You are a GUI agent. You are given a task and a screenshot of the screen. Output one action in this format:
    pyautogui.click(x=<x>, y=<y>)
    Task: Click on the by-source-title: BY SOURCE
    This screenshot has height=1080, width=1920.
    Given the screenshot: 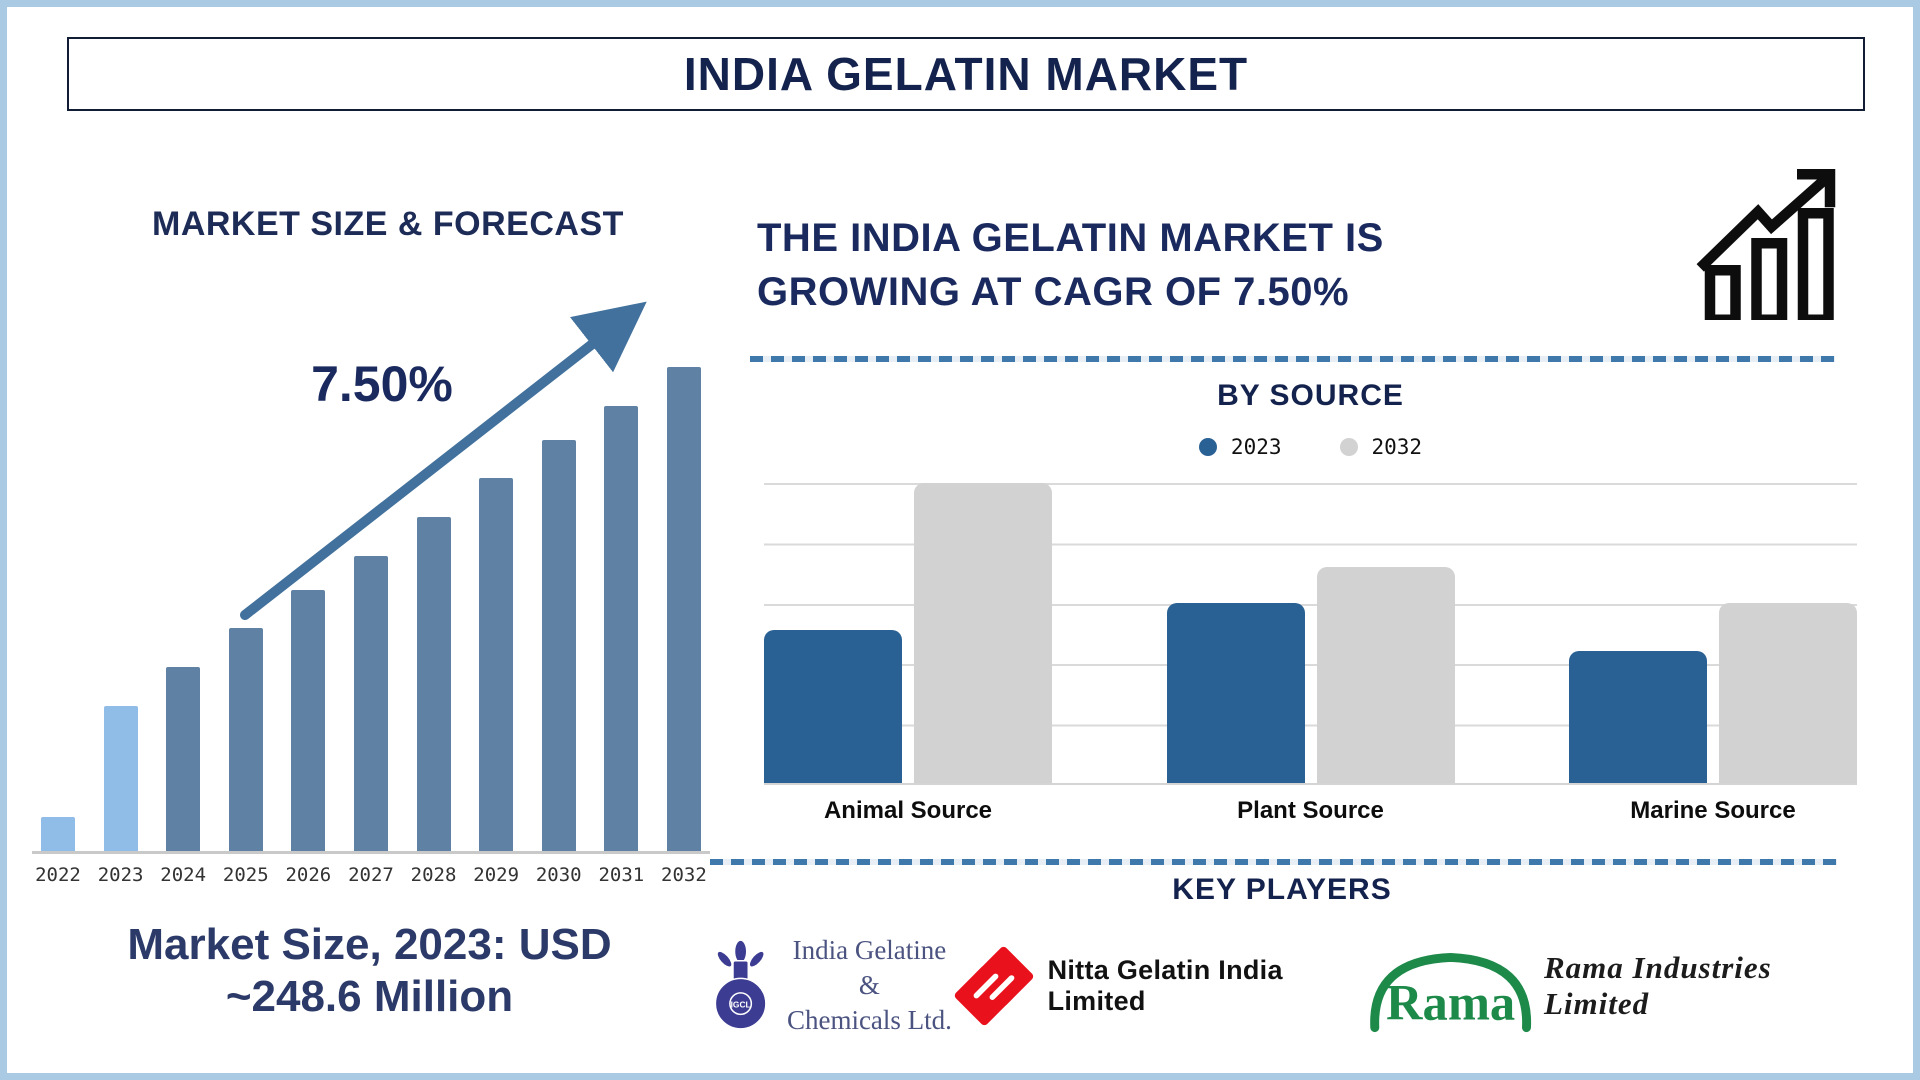 What is the action you would take?
    pyautogui.click(x=1310, y=395)
    